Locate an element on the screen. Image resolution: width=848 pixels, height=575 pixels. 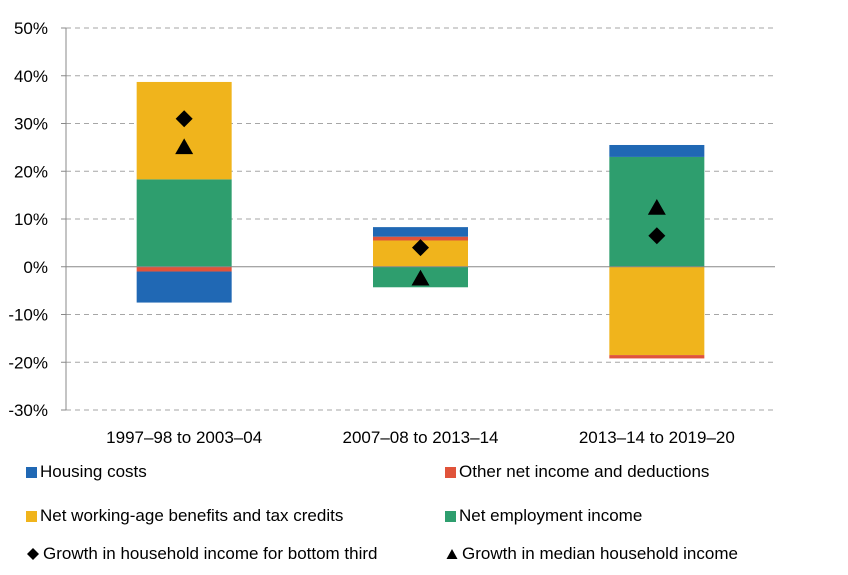
diamond-marker-icon is located at coordinates (33, 554).